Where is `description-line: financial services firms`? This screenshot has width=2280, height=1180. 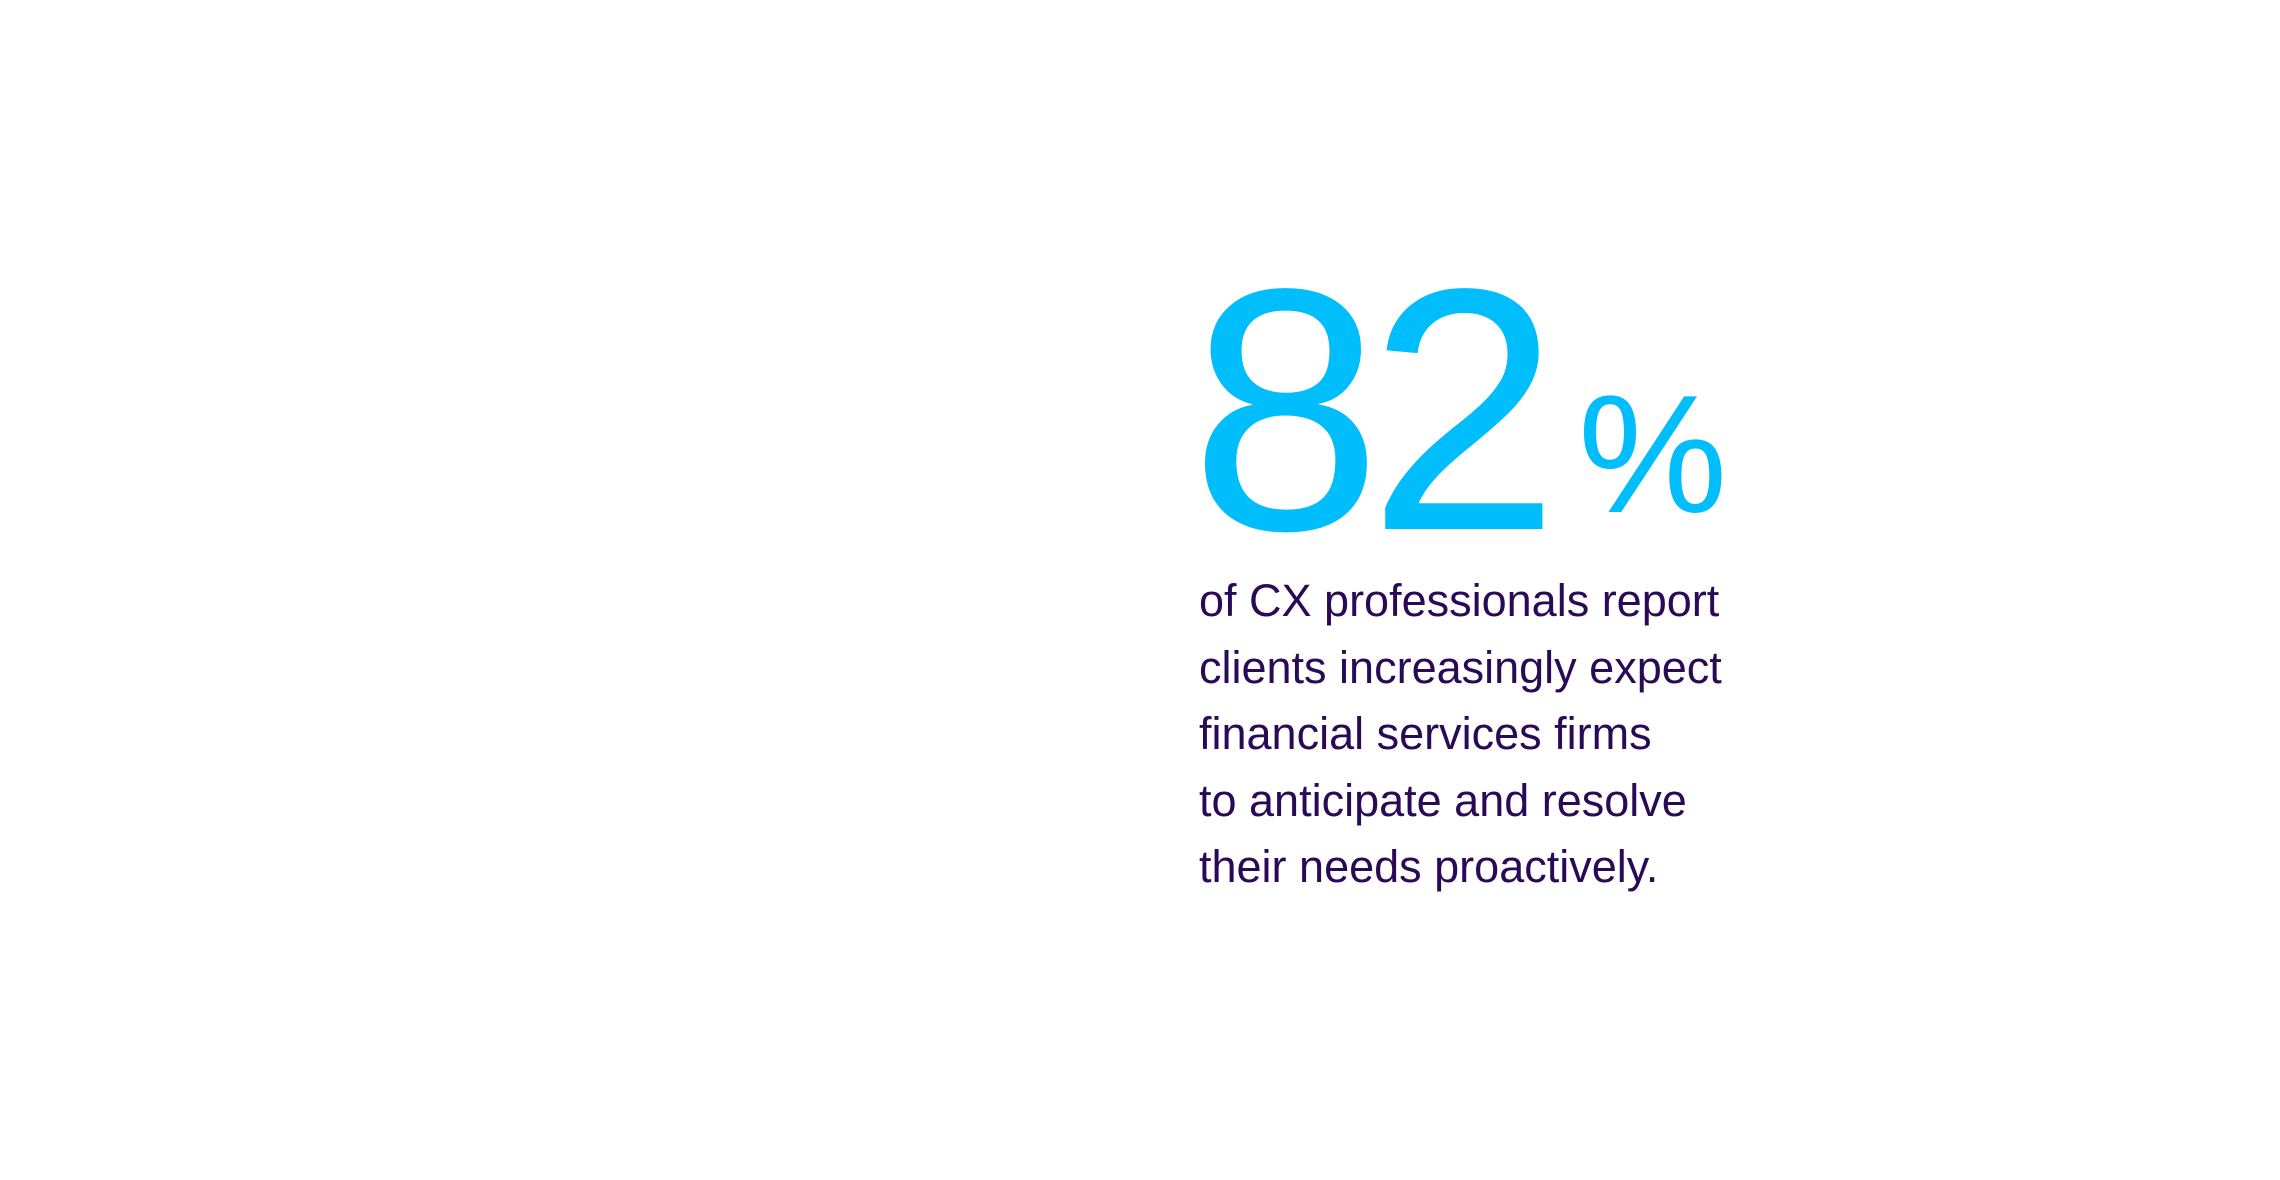 description-line: financial services firms is located at coordinates (1425, 733).